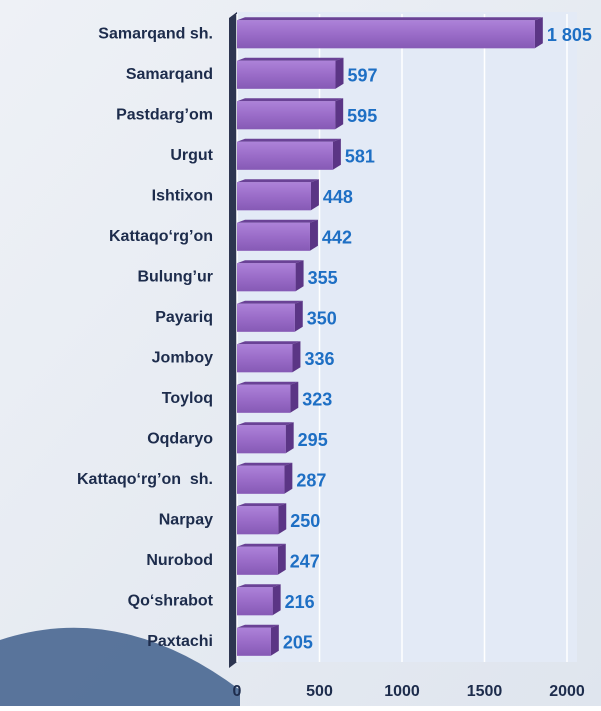  I want to click on x-tick-label: 2000, so click(567, 691).